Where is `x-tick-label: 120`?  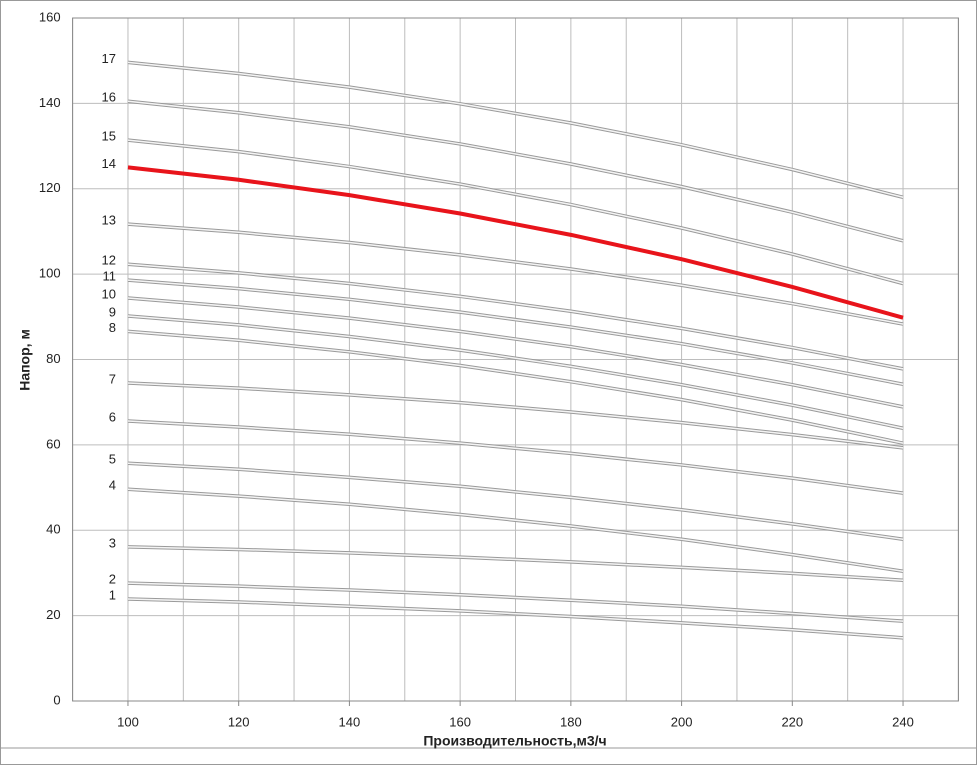 x-tick-label: 120 is located at coordinates (239, 721).